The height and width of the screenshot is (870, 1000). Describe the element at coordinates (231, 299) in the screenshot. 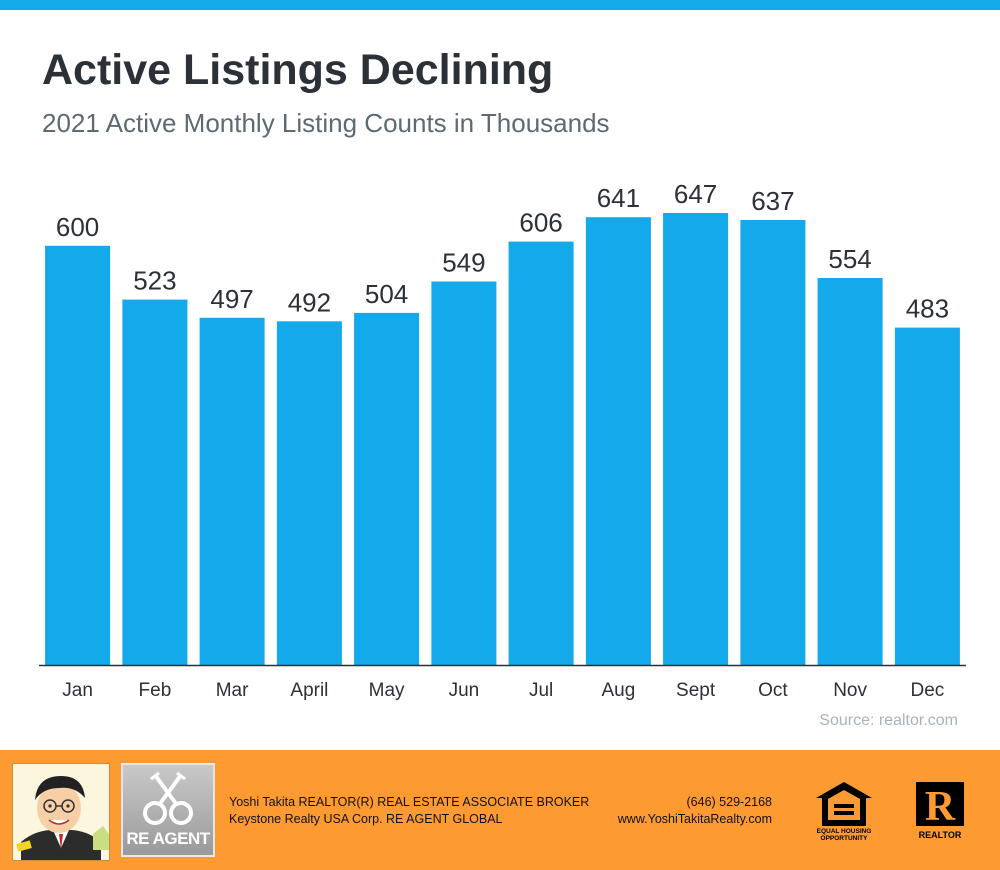

I see `data-label-mar: 497` at that location.